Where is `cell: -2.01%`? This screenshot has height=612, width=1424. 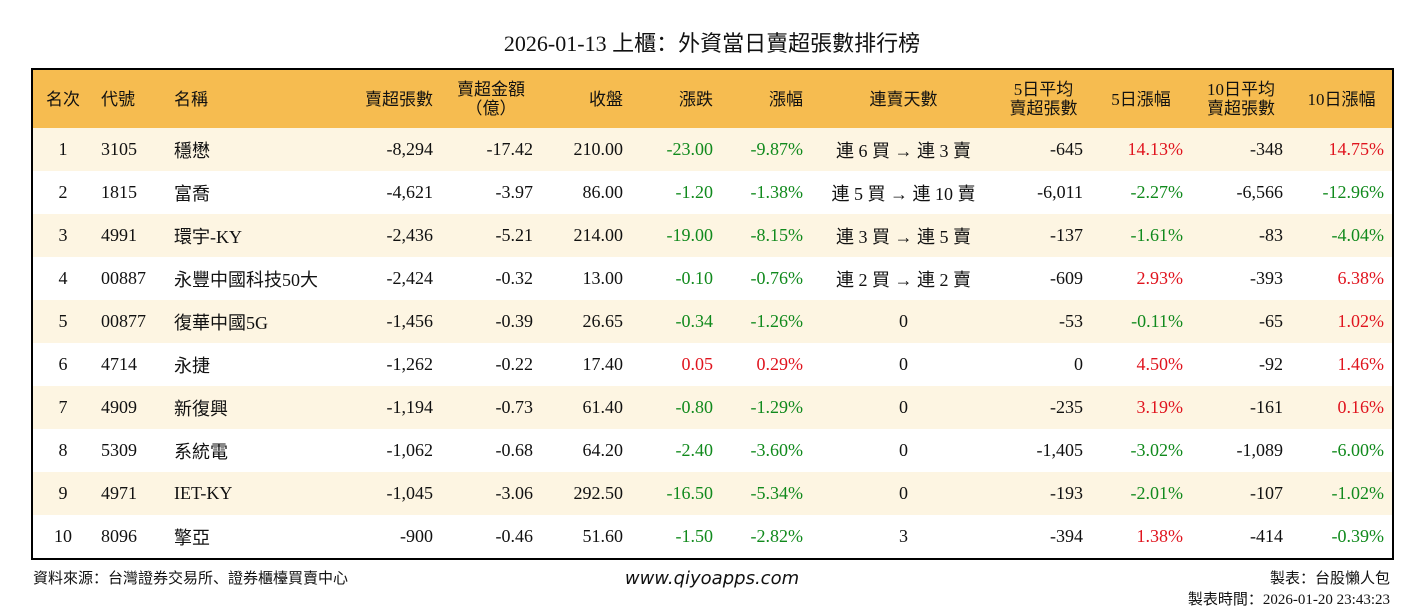 cell: -2.01% is located at coordinates (1141, 493).